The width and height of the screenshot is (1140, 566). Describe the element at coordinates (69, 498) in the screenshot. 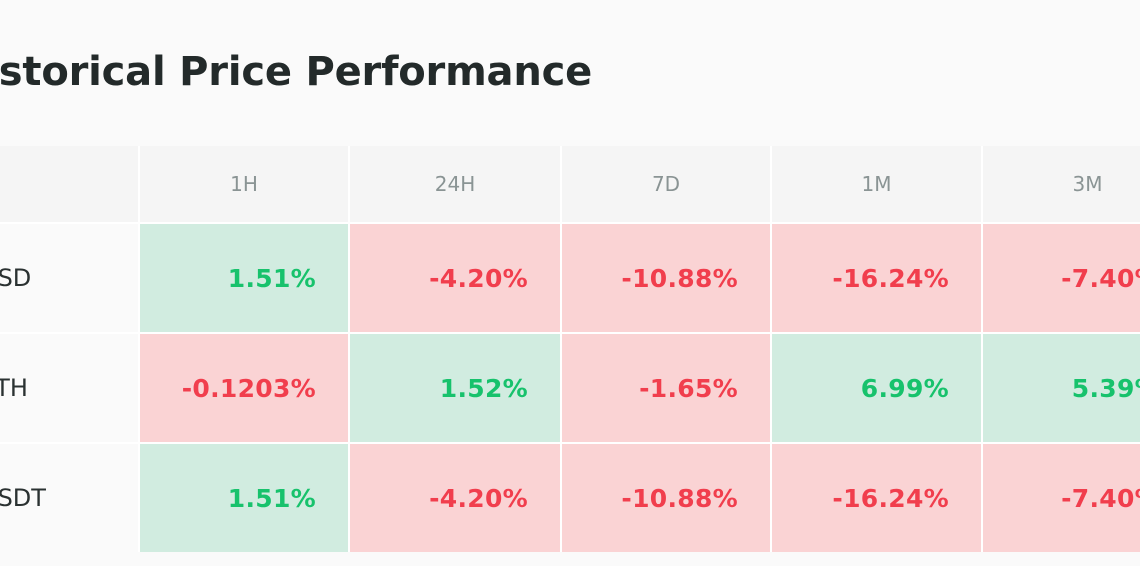

I see `row-pair-label: USDT` at that location.